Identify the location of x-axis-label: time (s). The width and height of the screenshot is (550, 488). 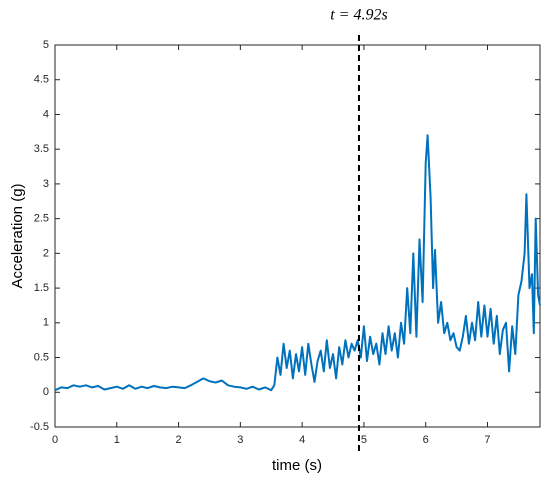
(297, 465).